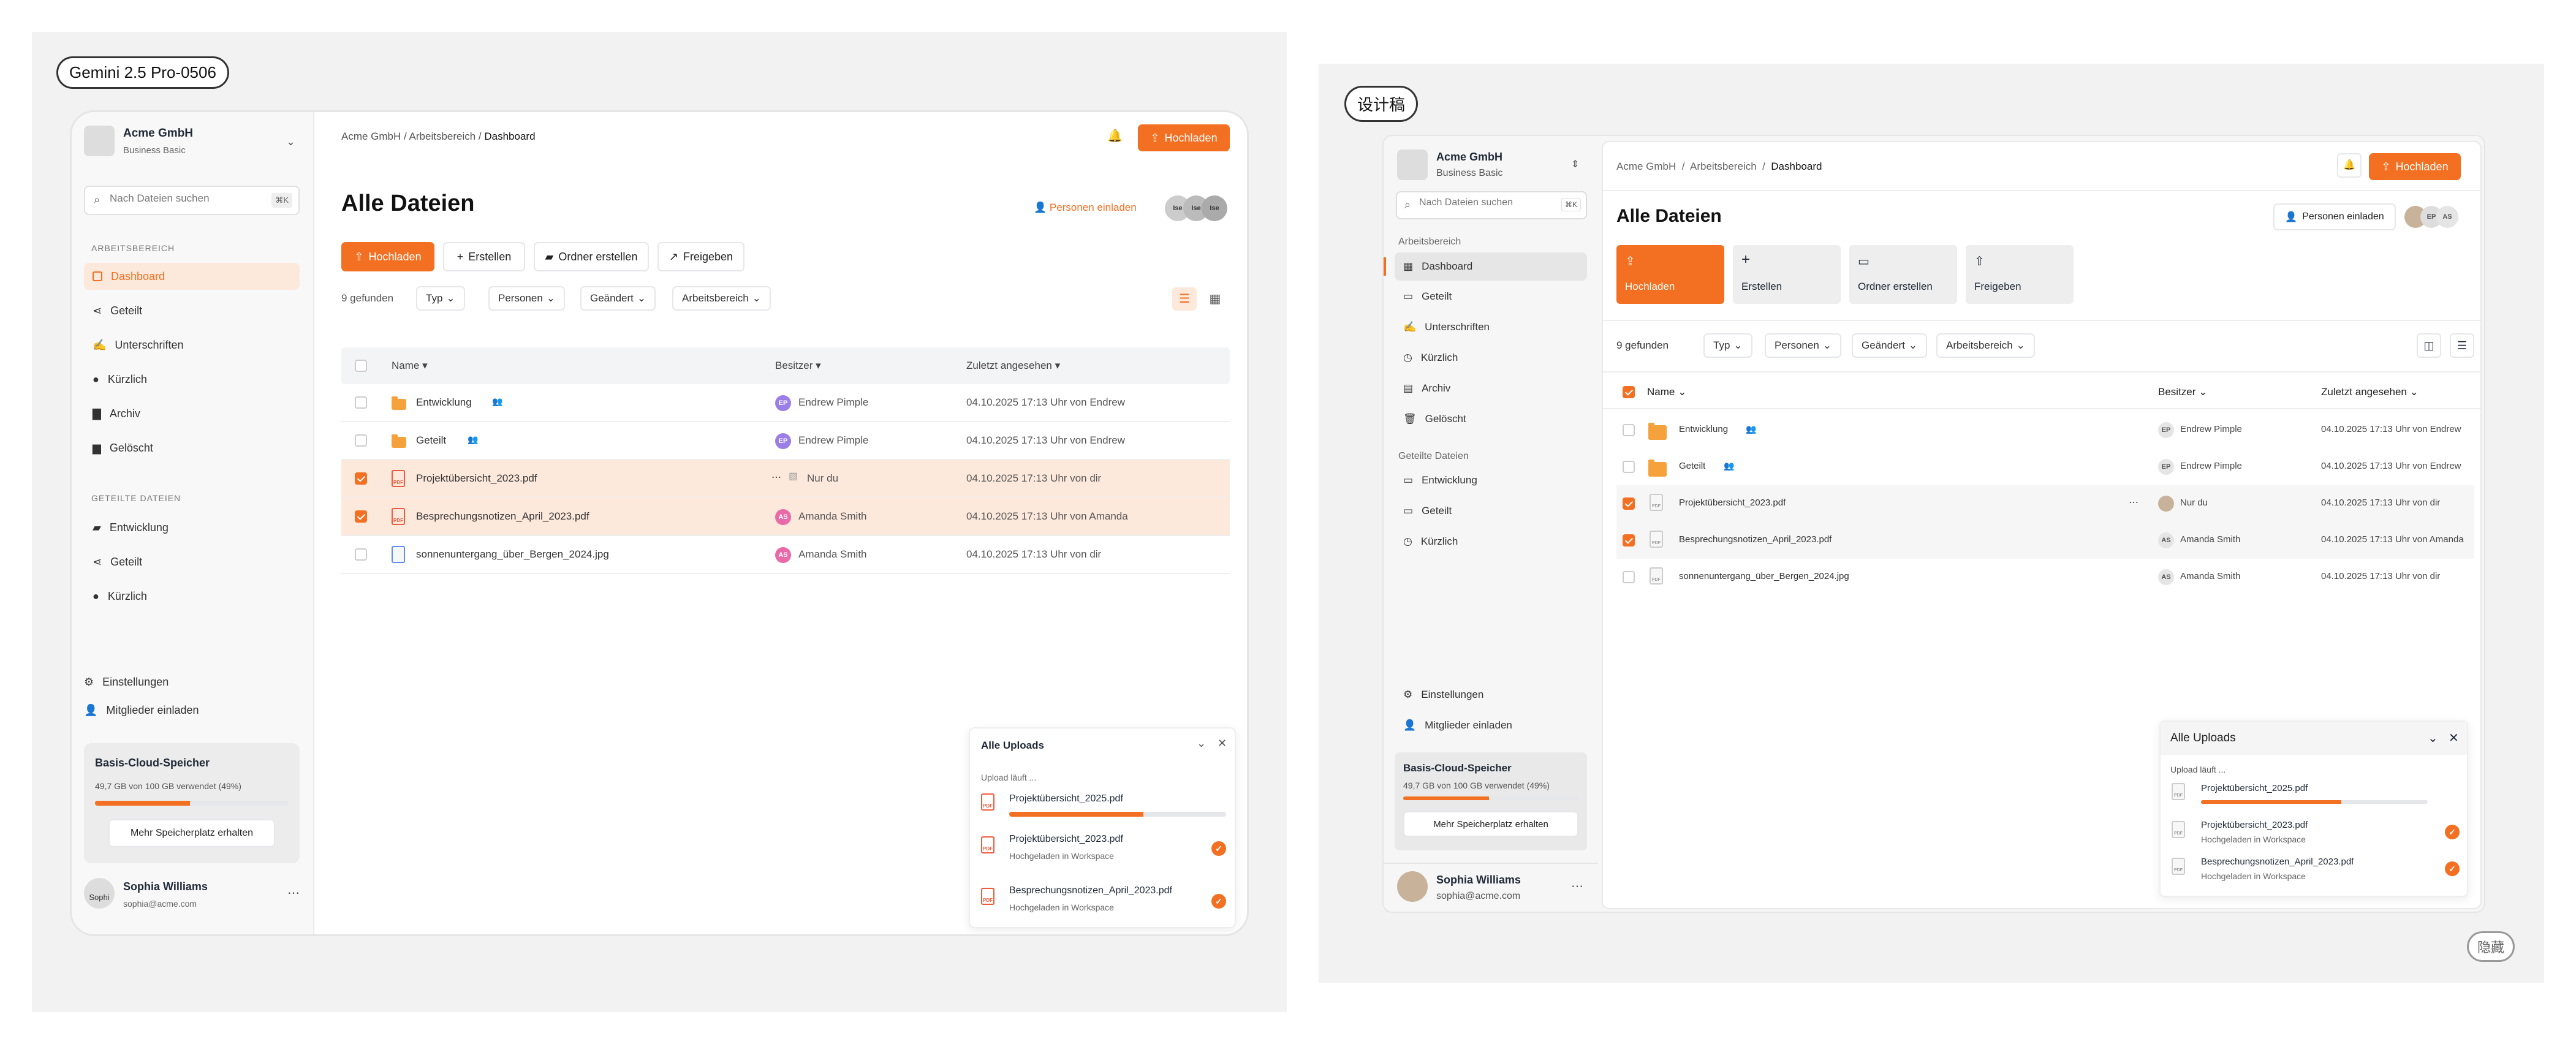 Image resolution: width=2576 pixels, height=1044 pixels. Describe the element at coordinates (117, 561) in the screenshot. I see `sidebar-item-shared-2: ⋖ Geteilt` at that location.